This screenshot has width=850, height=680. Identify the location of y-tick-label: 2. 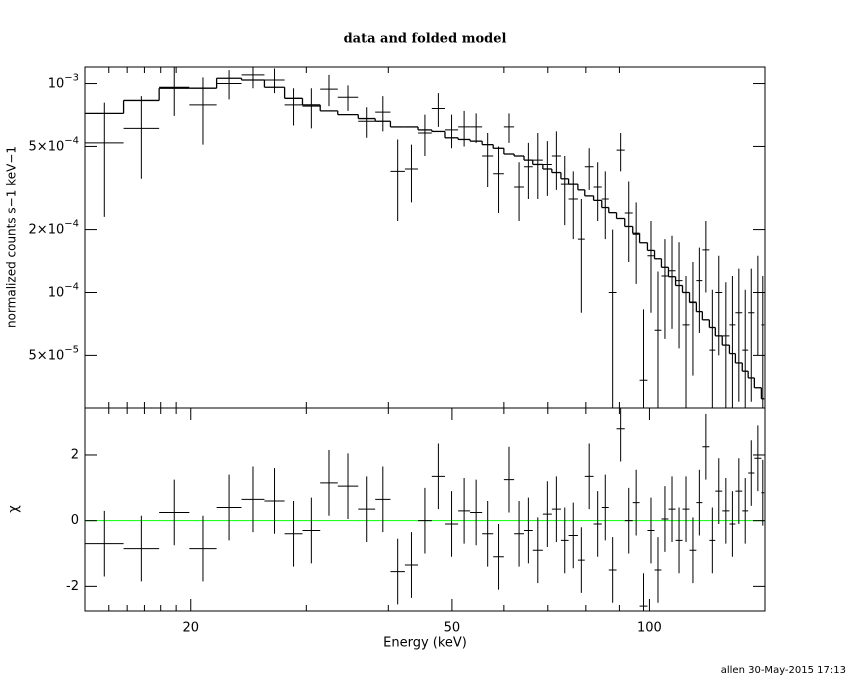
(75, 454).